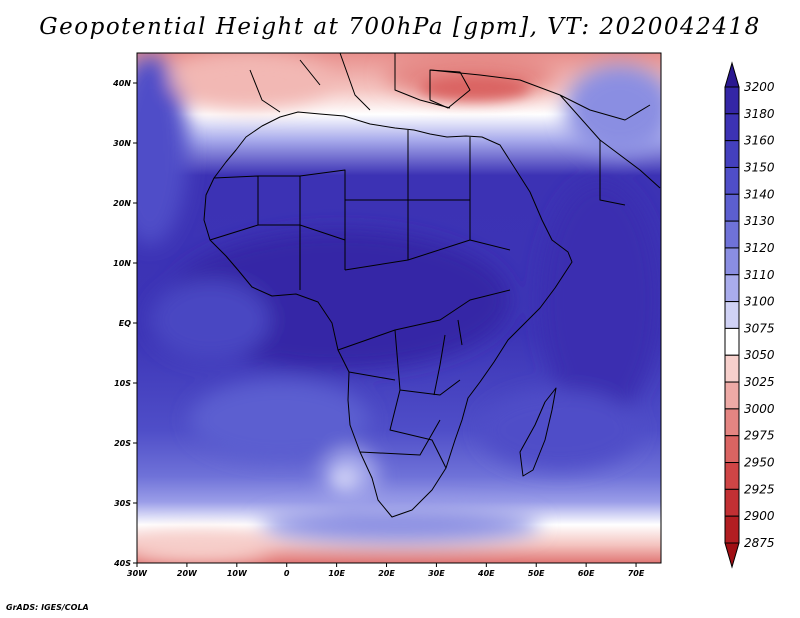 Image resolution: width=800 pixels, height=618 pixels. Describe the element at coordinates (759, 275) in the screenshot. I see `colorbar-label: 3110` at that location.